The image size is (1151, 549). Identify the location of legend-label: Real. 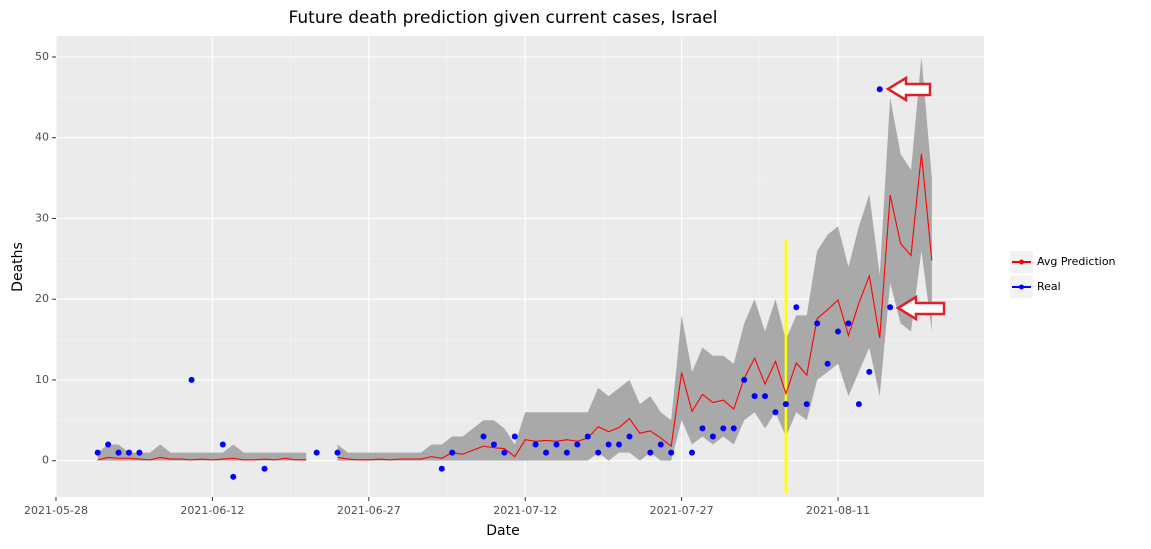
(1049, 286).